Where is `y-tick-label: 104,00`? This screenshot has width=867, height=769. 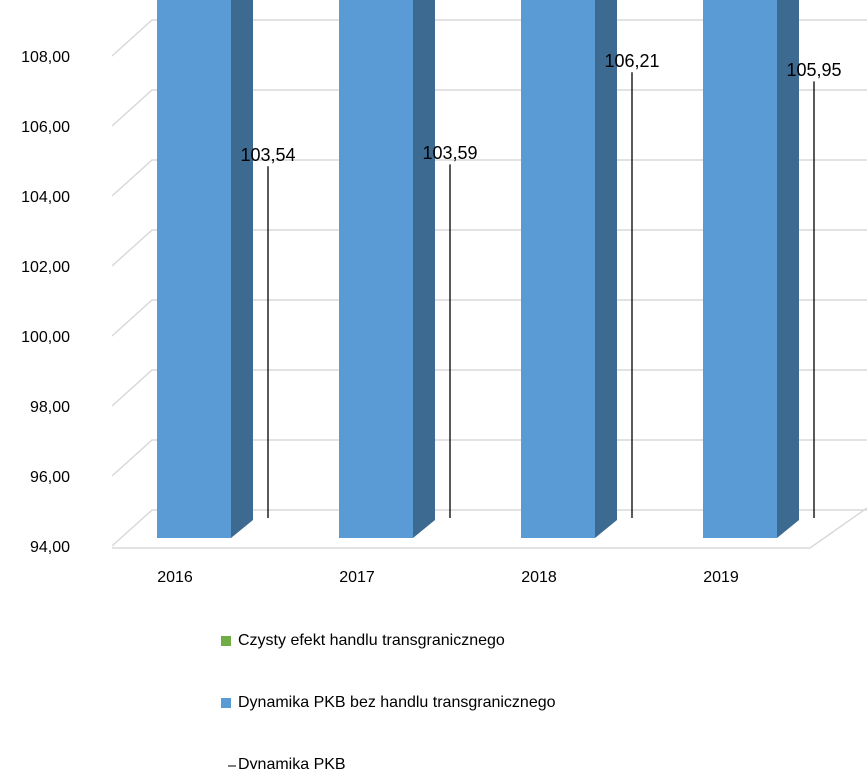 y-tick-label: 104,00 is located at coordinates (45, 197).